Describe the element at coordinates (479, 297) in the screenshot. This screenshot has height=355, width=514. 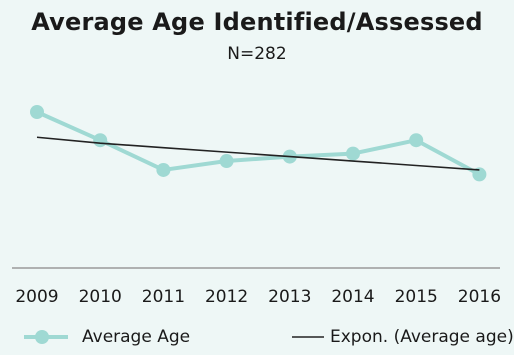
I see `x-tick-label: 2016` at that location.